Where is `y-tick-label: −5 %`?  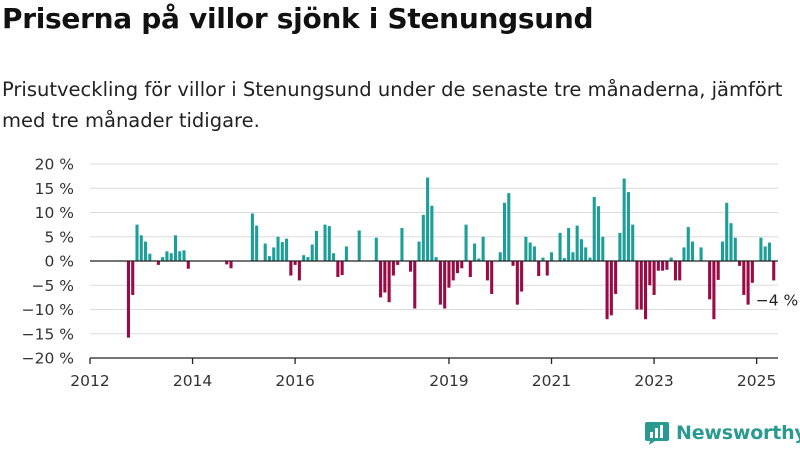 y-tick-label: −5 % is located at coordinates (52, 286).